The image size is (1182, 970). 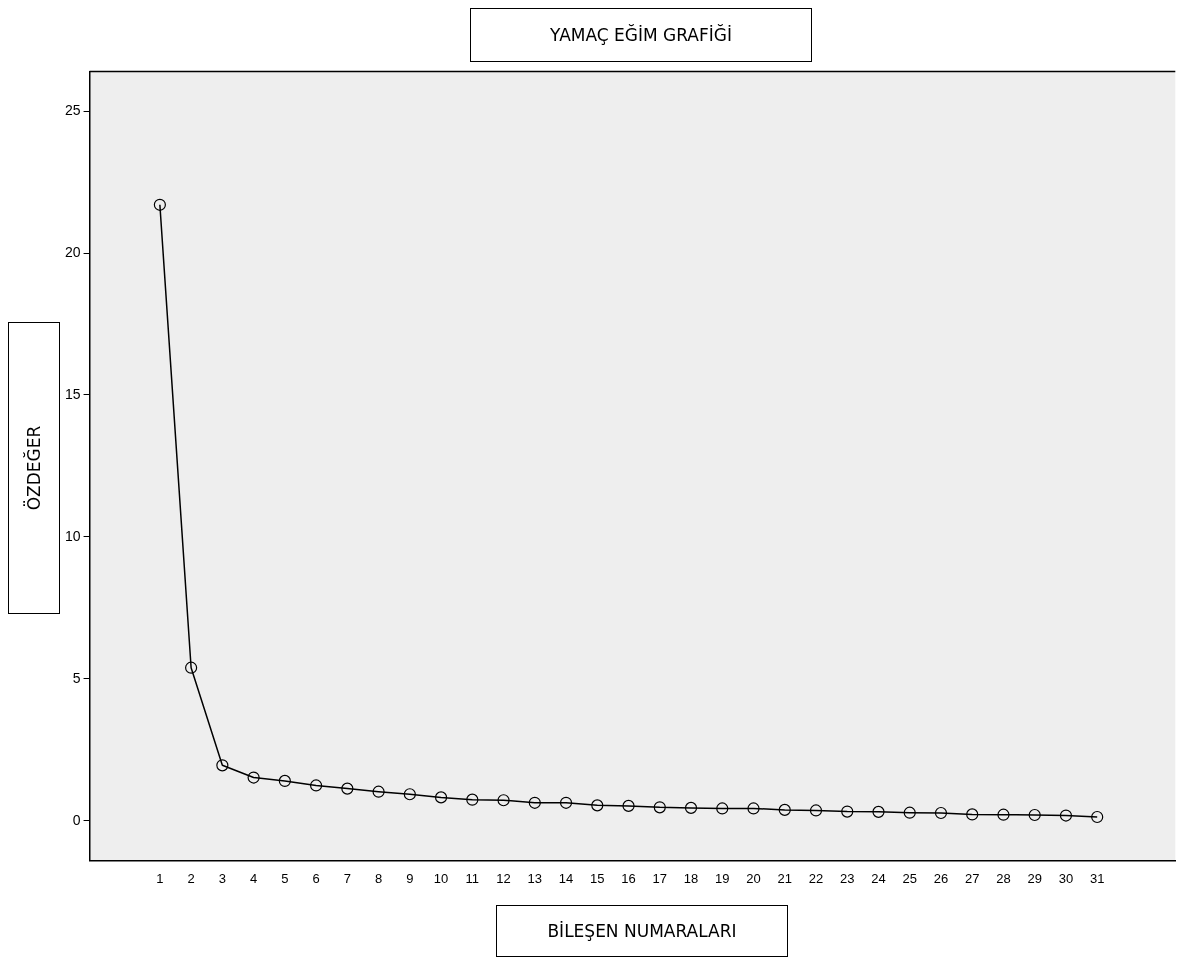 I want to click on x-tick-label: 8, so click(x=378, y=878).